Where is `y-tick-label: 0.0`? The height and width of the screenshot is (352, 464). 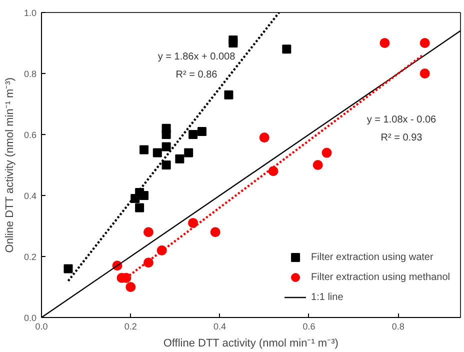
y-tick-label: 0.0 is located at coordinates (30, 318).